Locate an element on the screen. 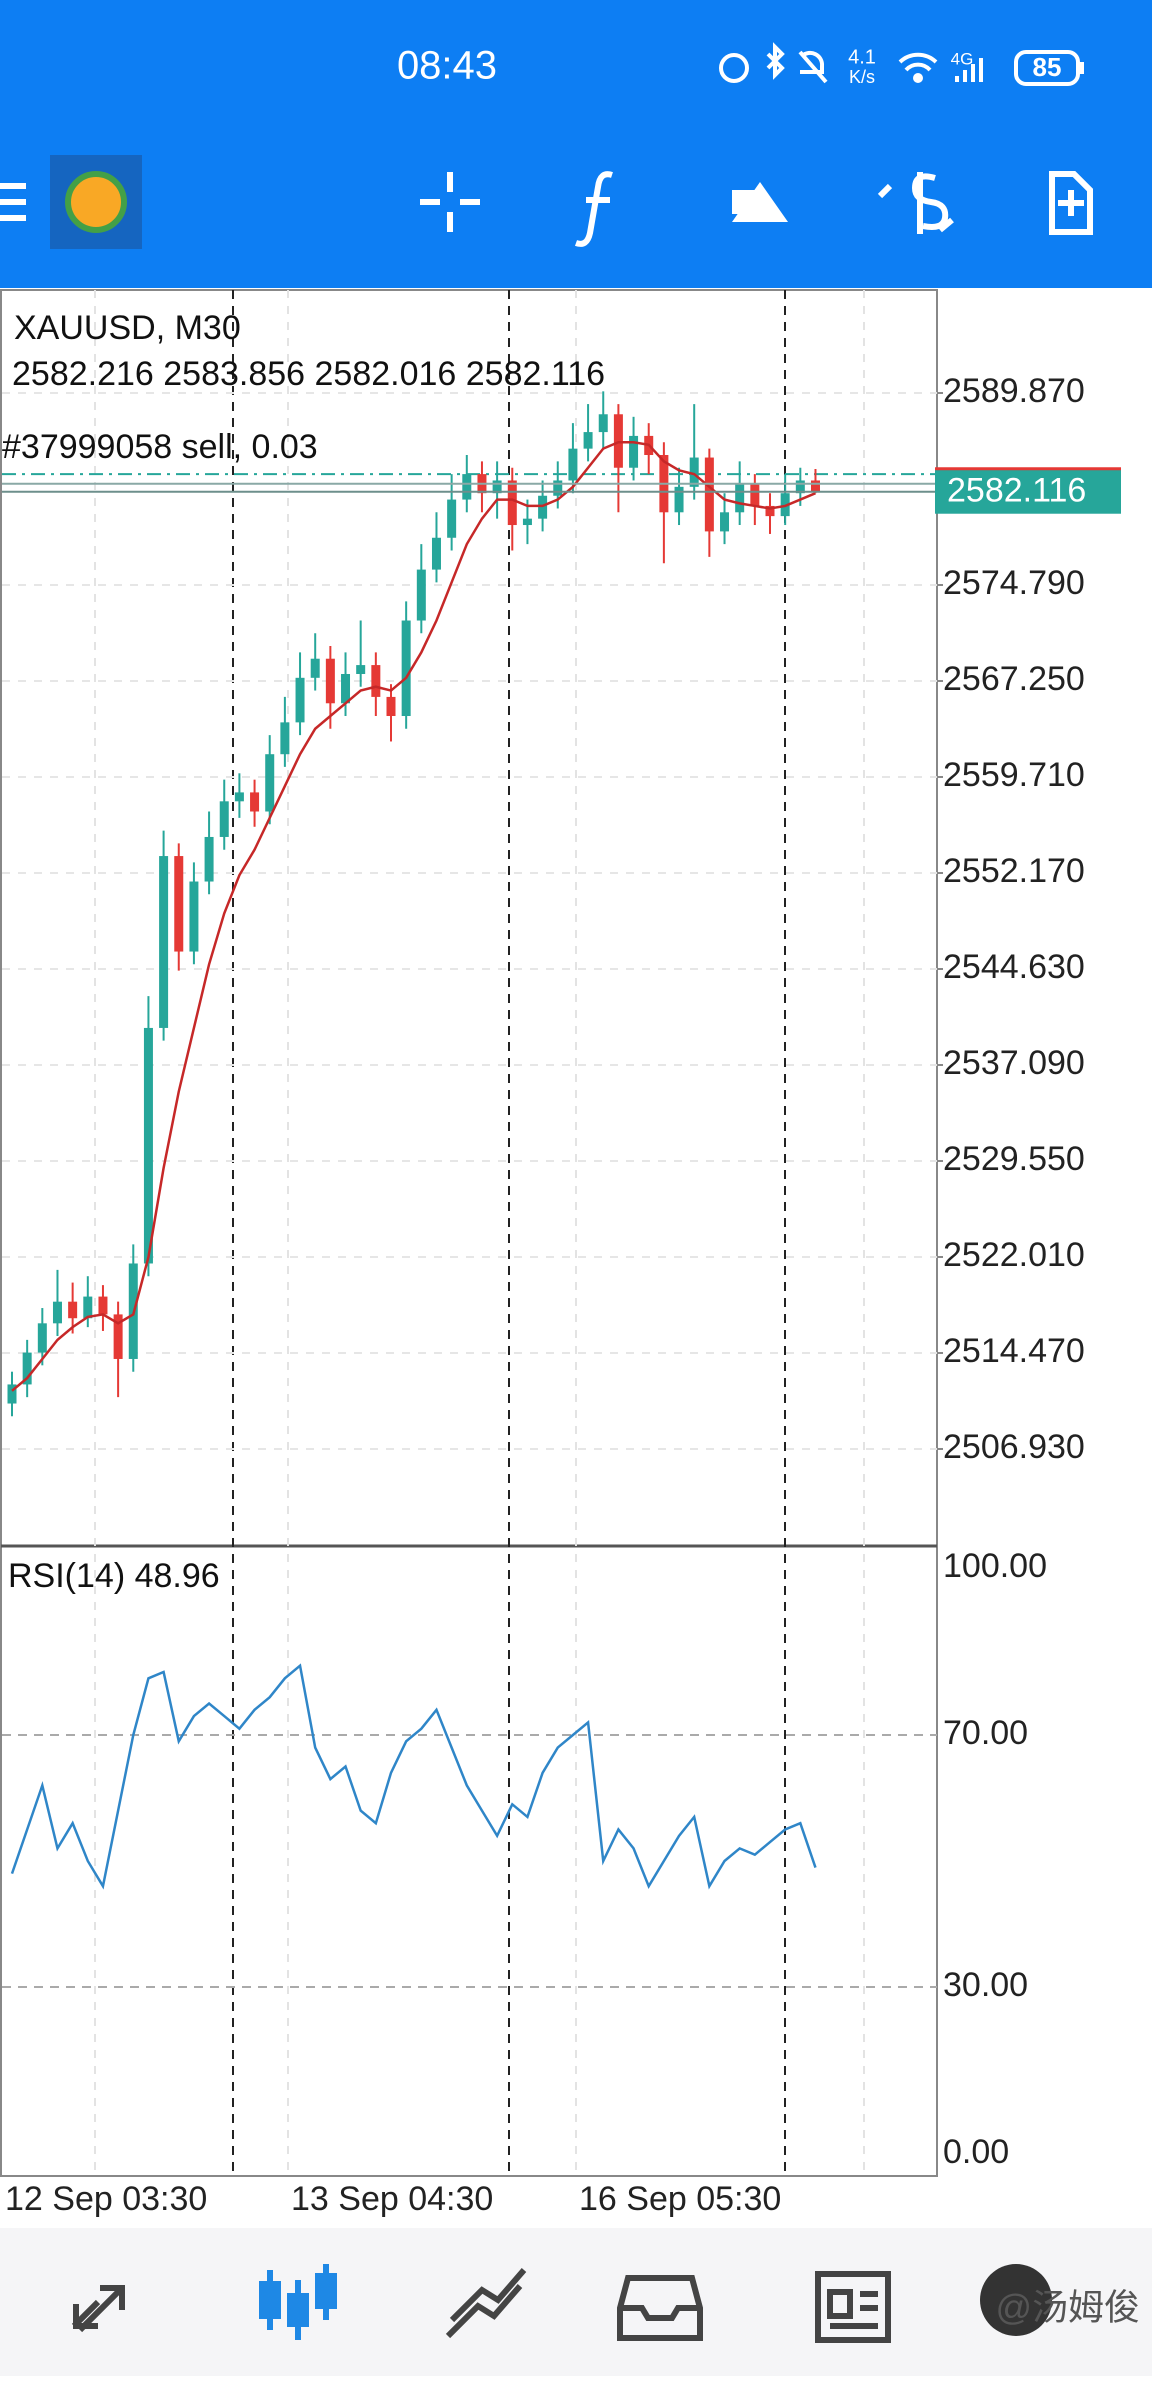 This screenshot has width=1152, height=2381. nav-trade is located at coordinates (486, 2303).